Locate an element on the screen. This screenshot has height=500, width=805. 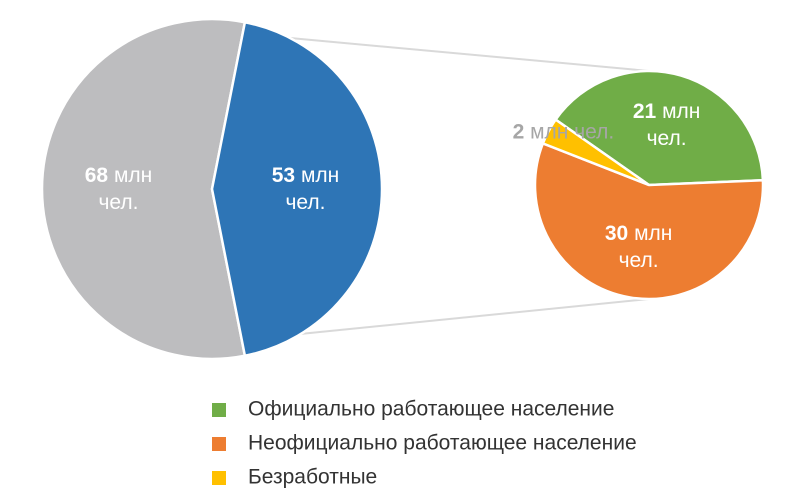
value-label: 2 млн чел. is located at coordinates (564, 131).